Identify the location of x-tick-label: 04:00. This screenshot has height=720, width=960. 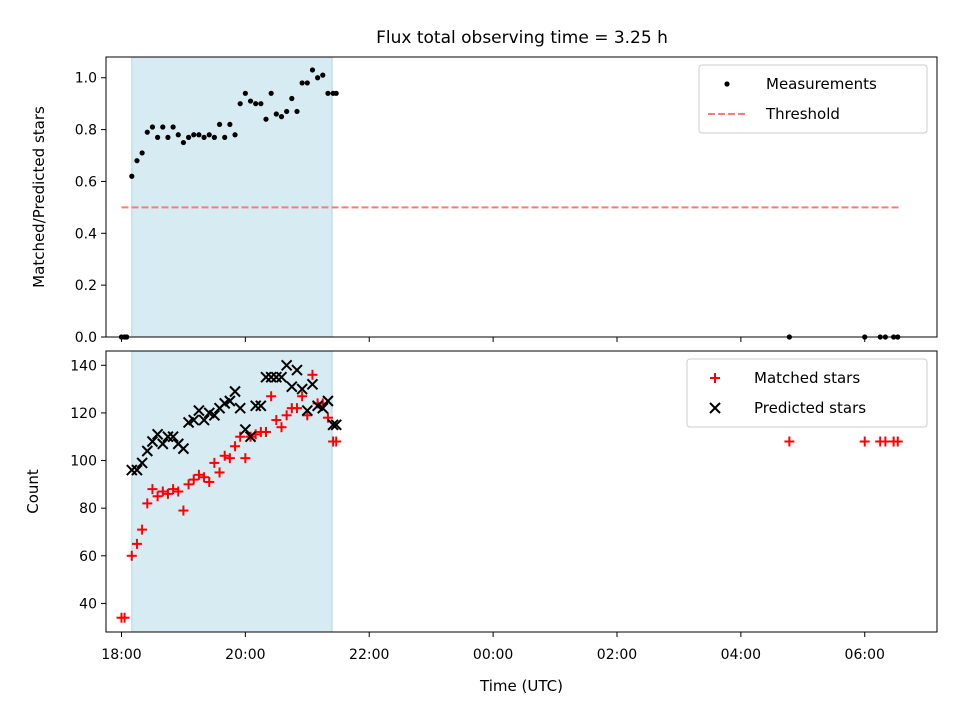
(741, 655).